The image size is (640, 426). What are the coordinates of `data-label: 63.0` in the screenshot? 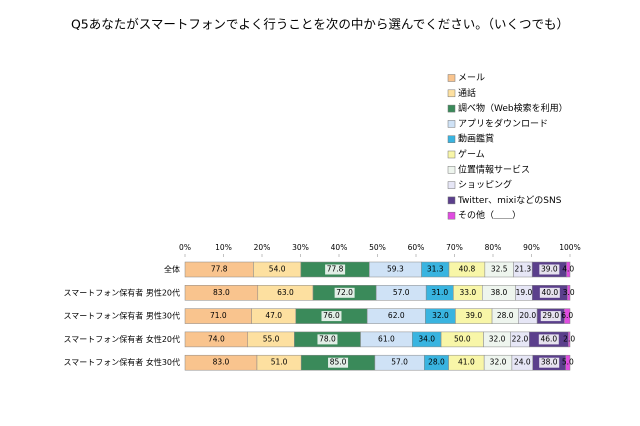 It's located at (285, 292).